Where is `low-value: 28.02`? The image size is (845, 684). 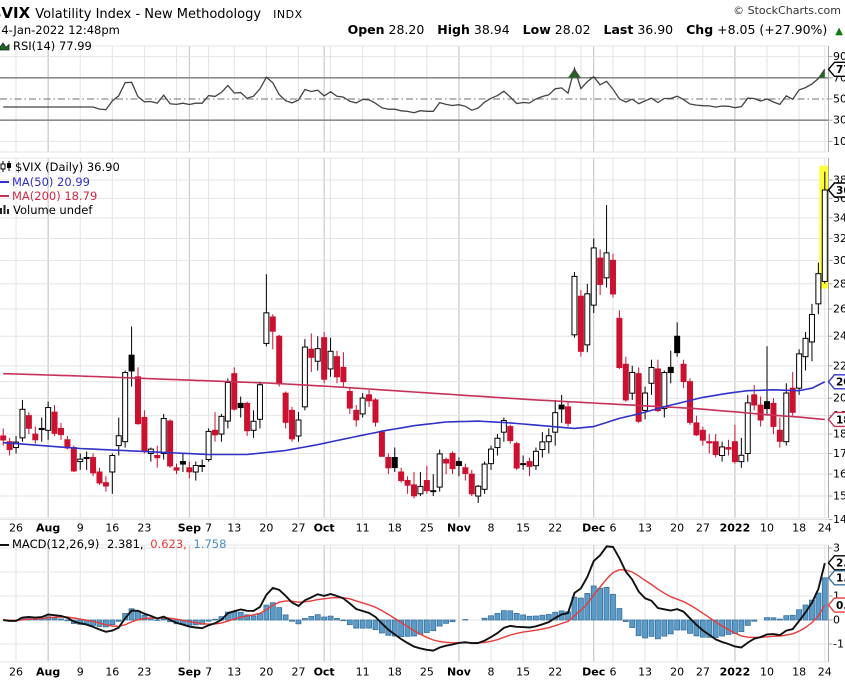 low-value: 28.02 is located at coordinates (572, 29).